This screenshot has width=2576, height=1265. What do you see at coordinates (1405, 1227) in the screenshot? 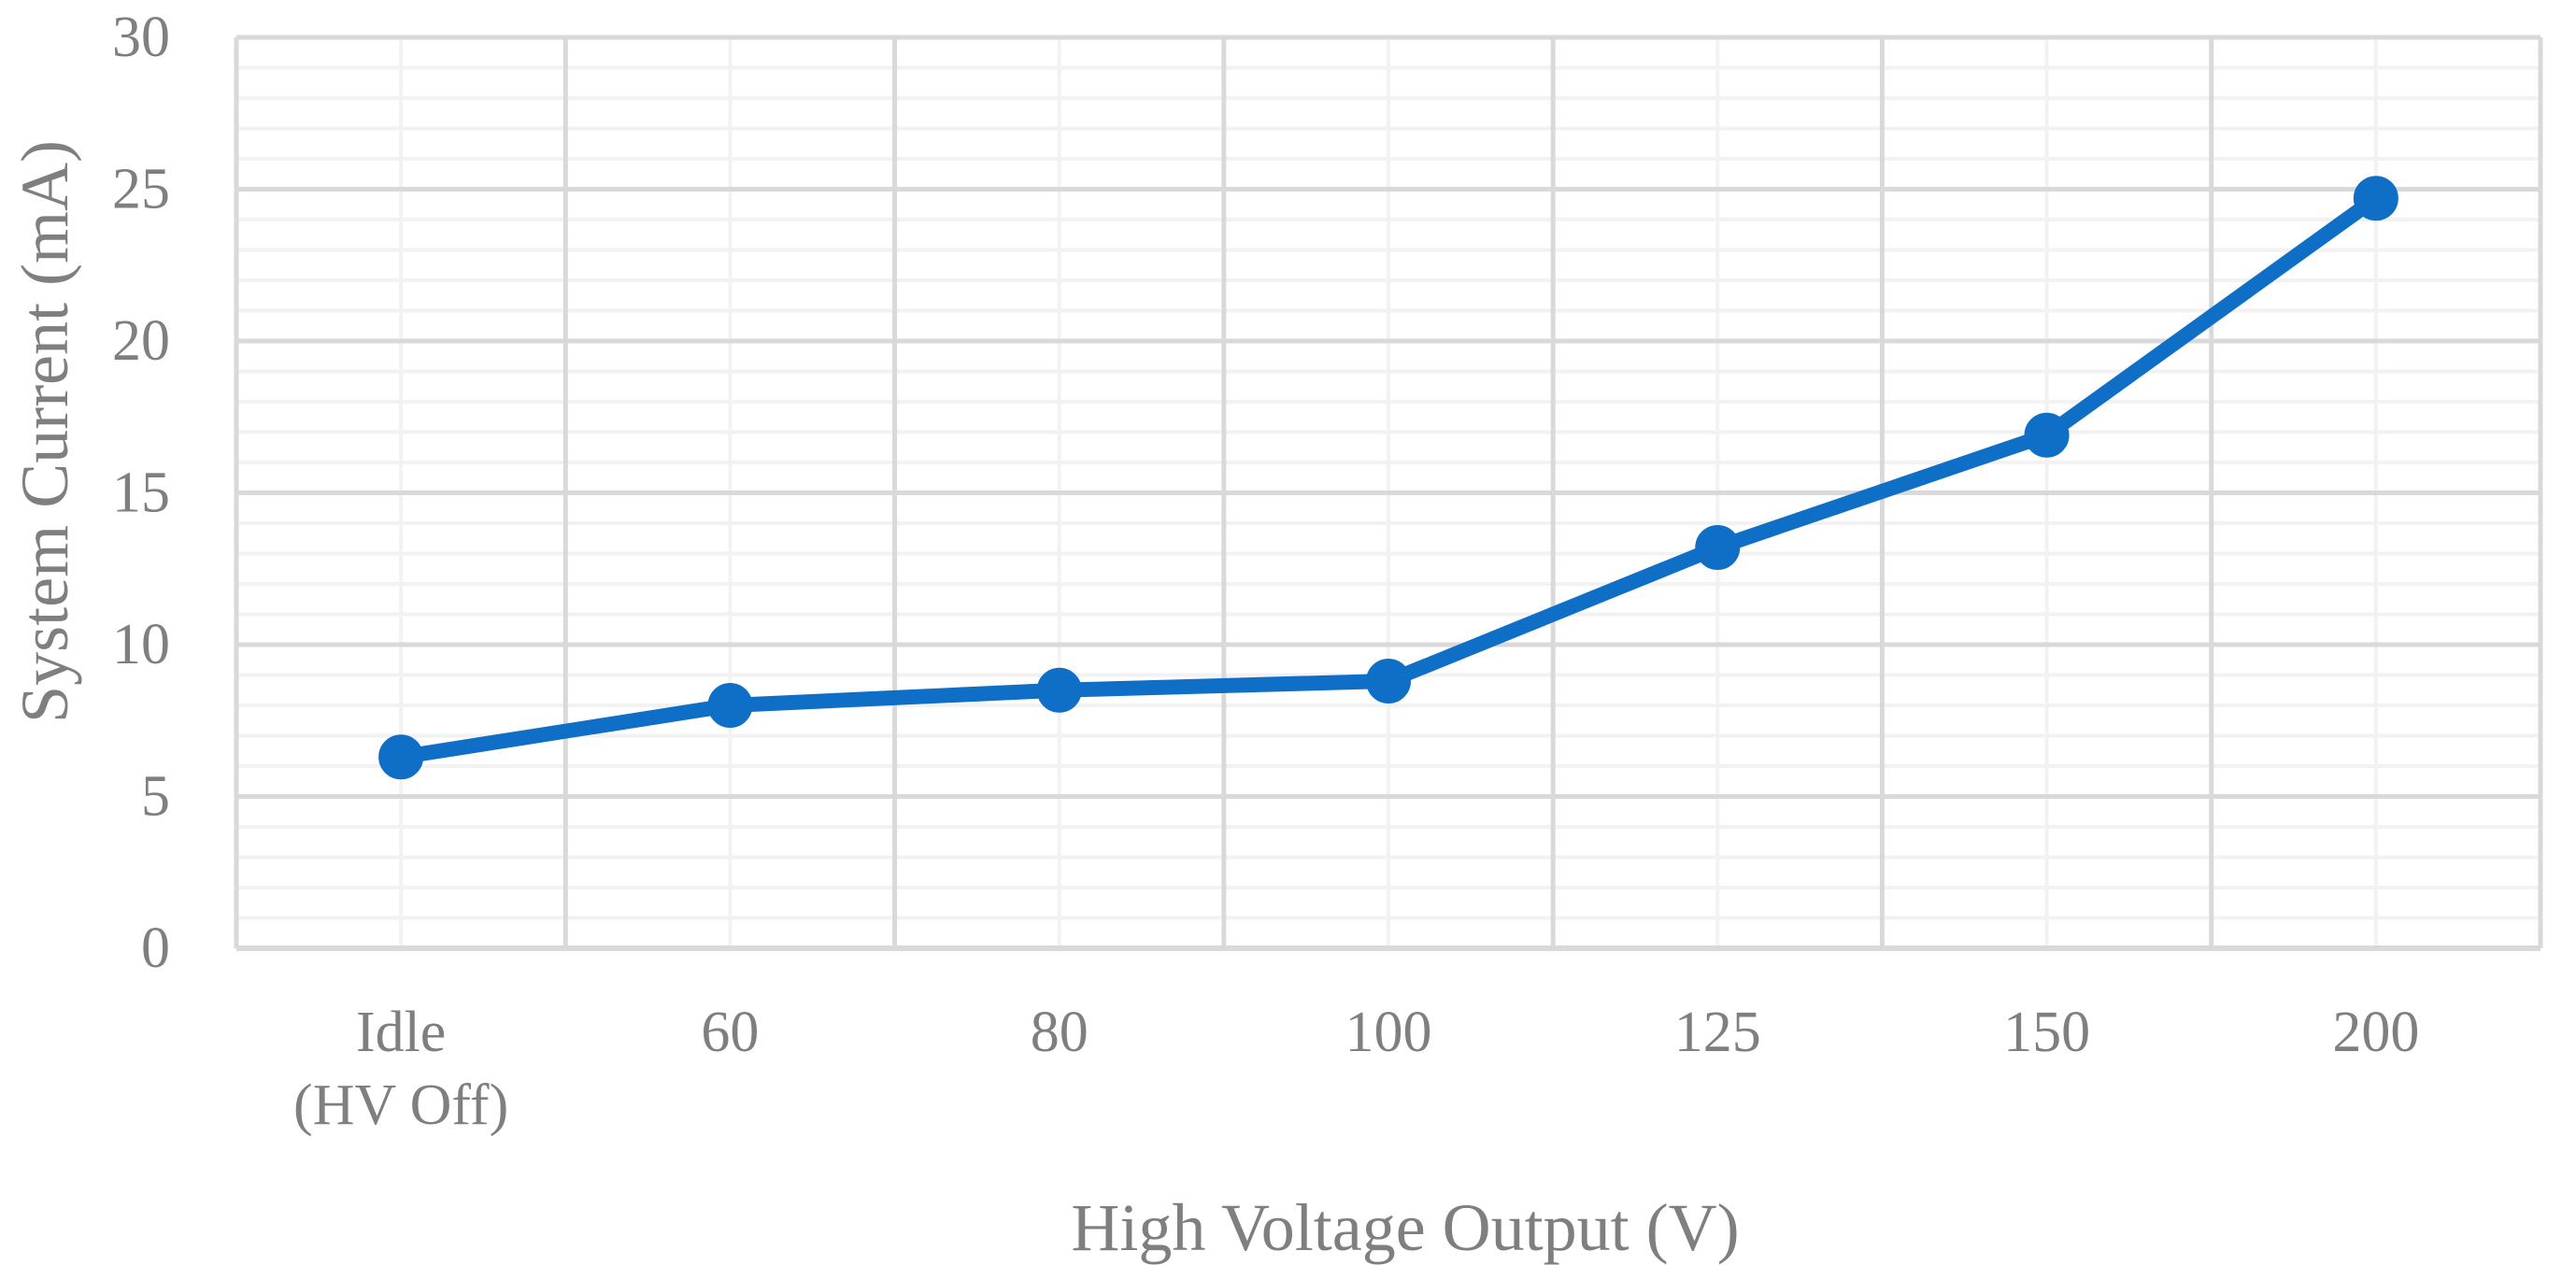
I see `x-axis-title: High Voltage Output (V)` at bounding box center [1405, 1227].